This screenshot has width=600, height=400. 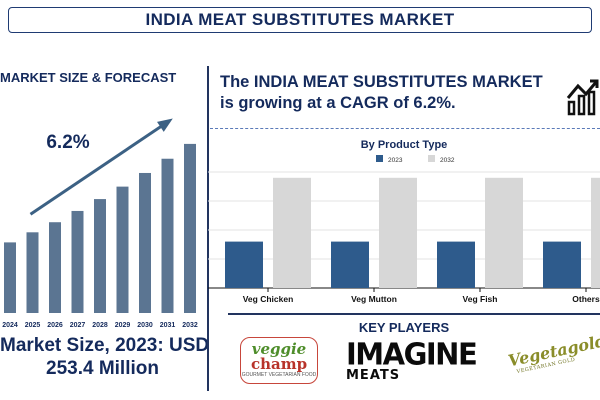 What do you see at coordinates (405, 128) in the screenshot?
I see `dashed-divider` at bounding box center [405, 128].